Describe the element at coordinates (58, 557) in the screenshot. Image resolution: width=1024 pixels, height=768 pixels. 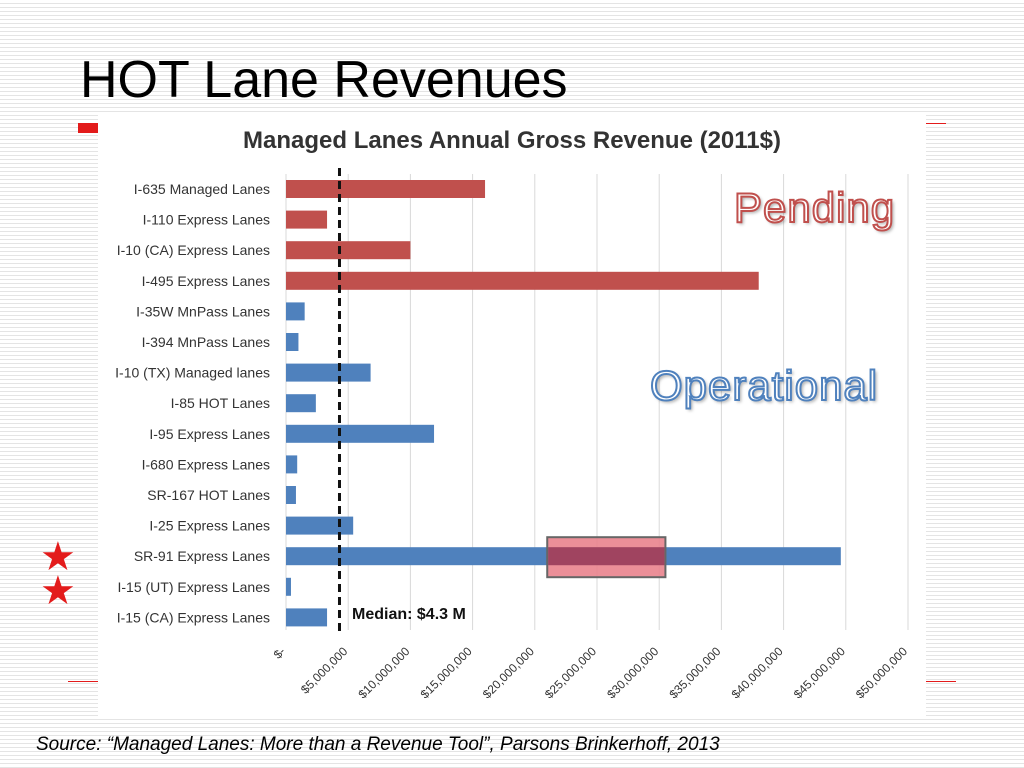
I see `star-icon-sr91: ★` at that location.